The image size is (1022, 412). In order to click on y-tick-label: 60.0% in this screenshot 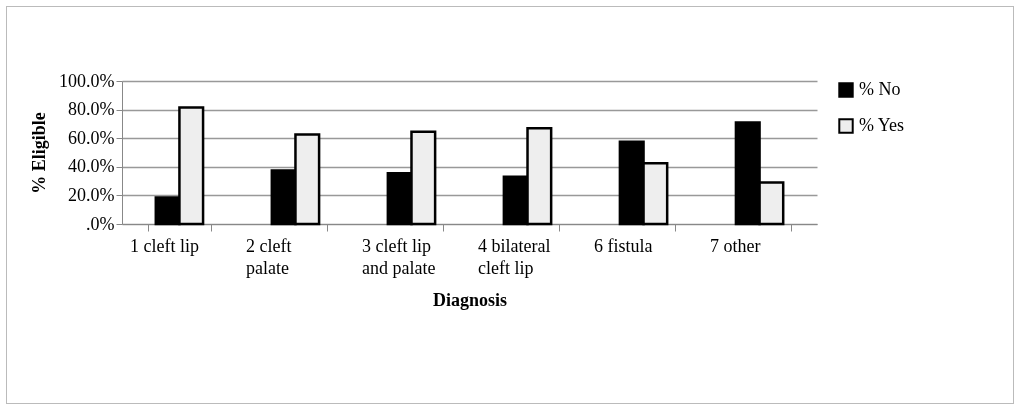, I will do `click(91, 137)`.